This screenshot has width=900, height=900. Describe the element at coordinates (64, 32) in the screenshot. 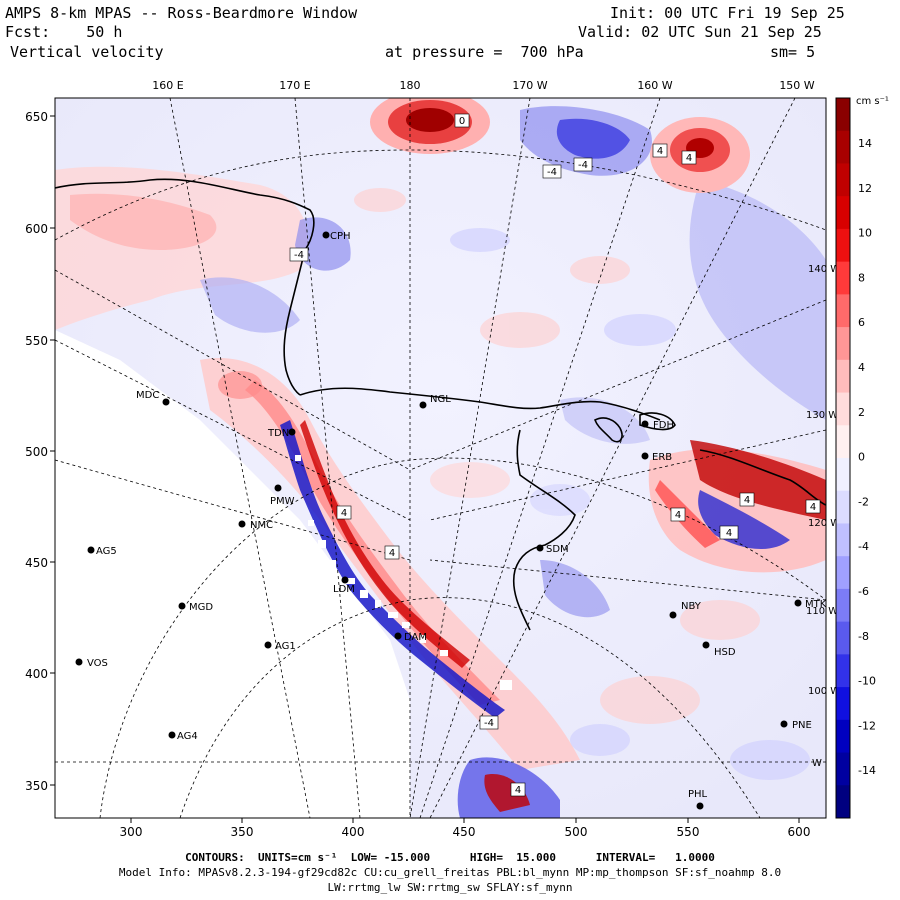

I see `forecast-hour: Fcst: 50 h` at that location.